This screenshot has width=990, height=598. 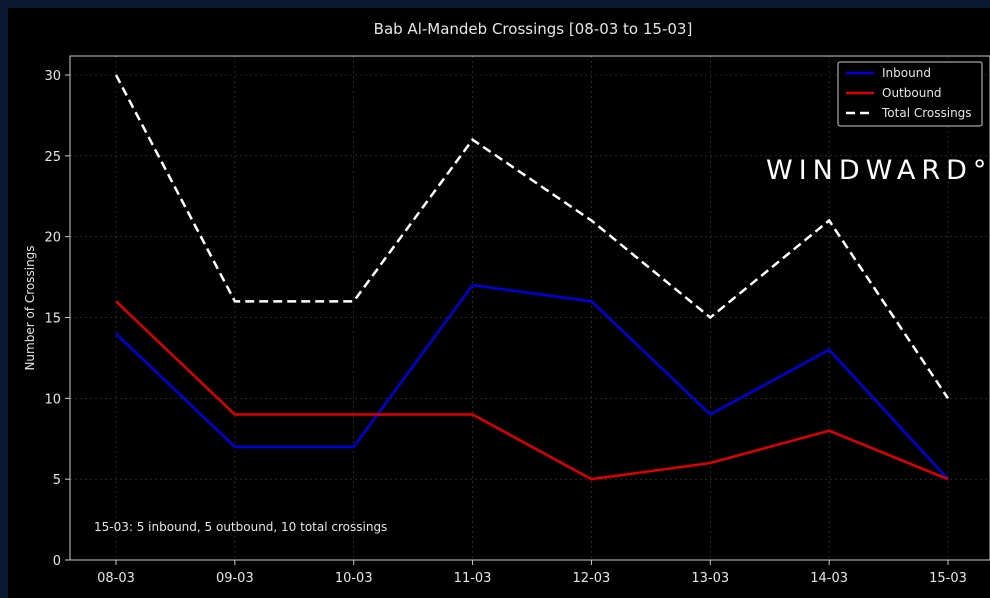 What do you see at coordinates (57, 480) in the screenshot?
I see `y-tick-label: 5` at bounding box center [57, 480].